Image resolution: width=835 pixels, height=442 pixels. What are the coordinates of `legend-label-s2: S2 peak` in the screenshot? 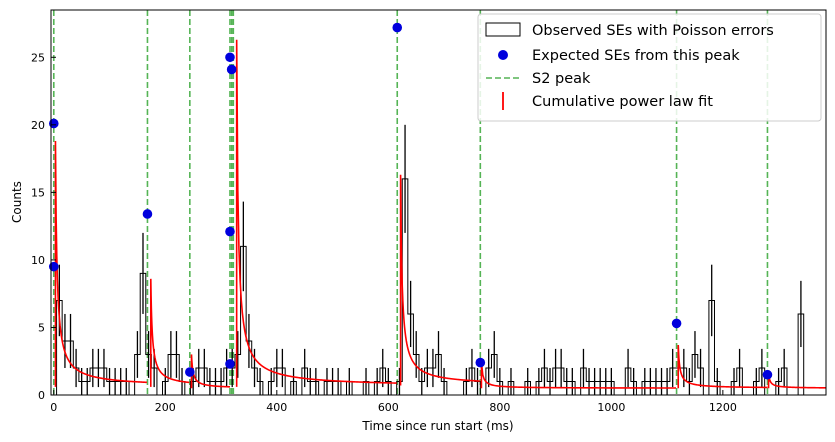 It's located at (561, 79).